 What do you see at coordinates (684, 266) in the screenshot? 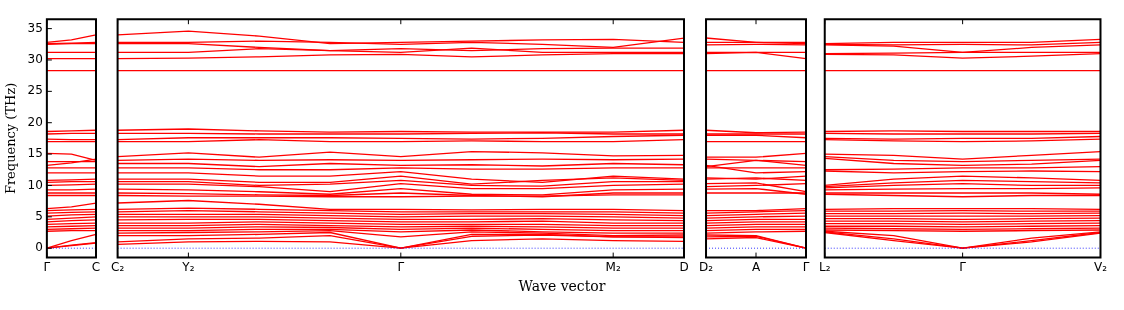
I see `x-tick-label: D` at bounding box center [684, 266].